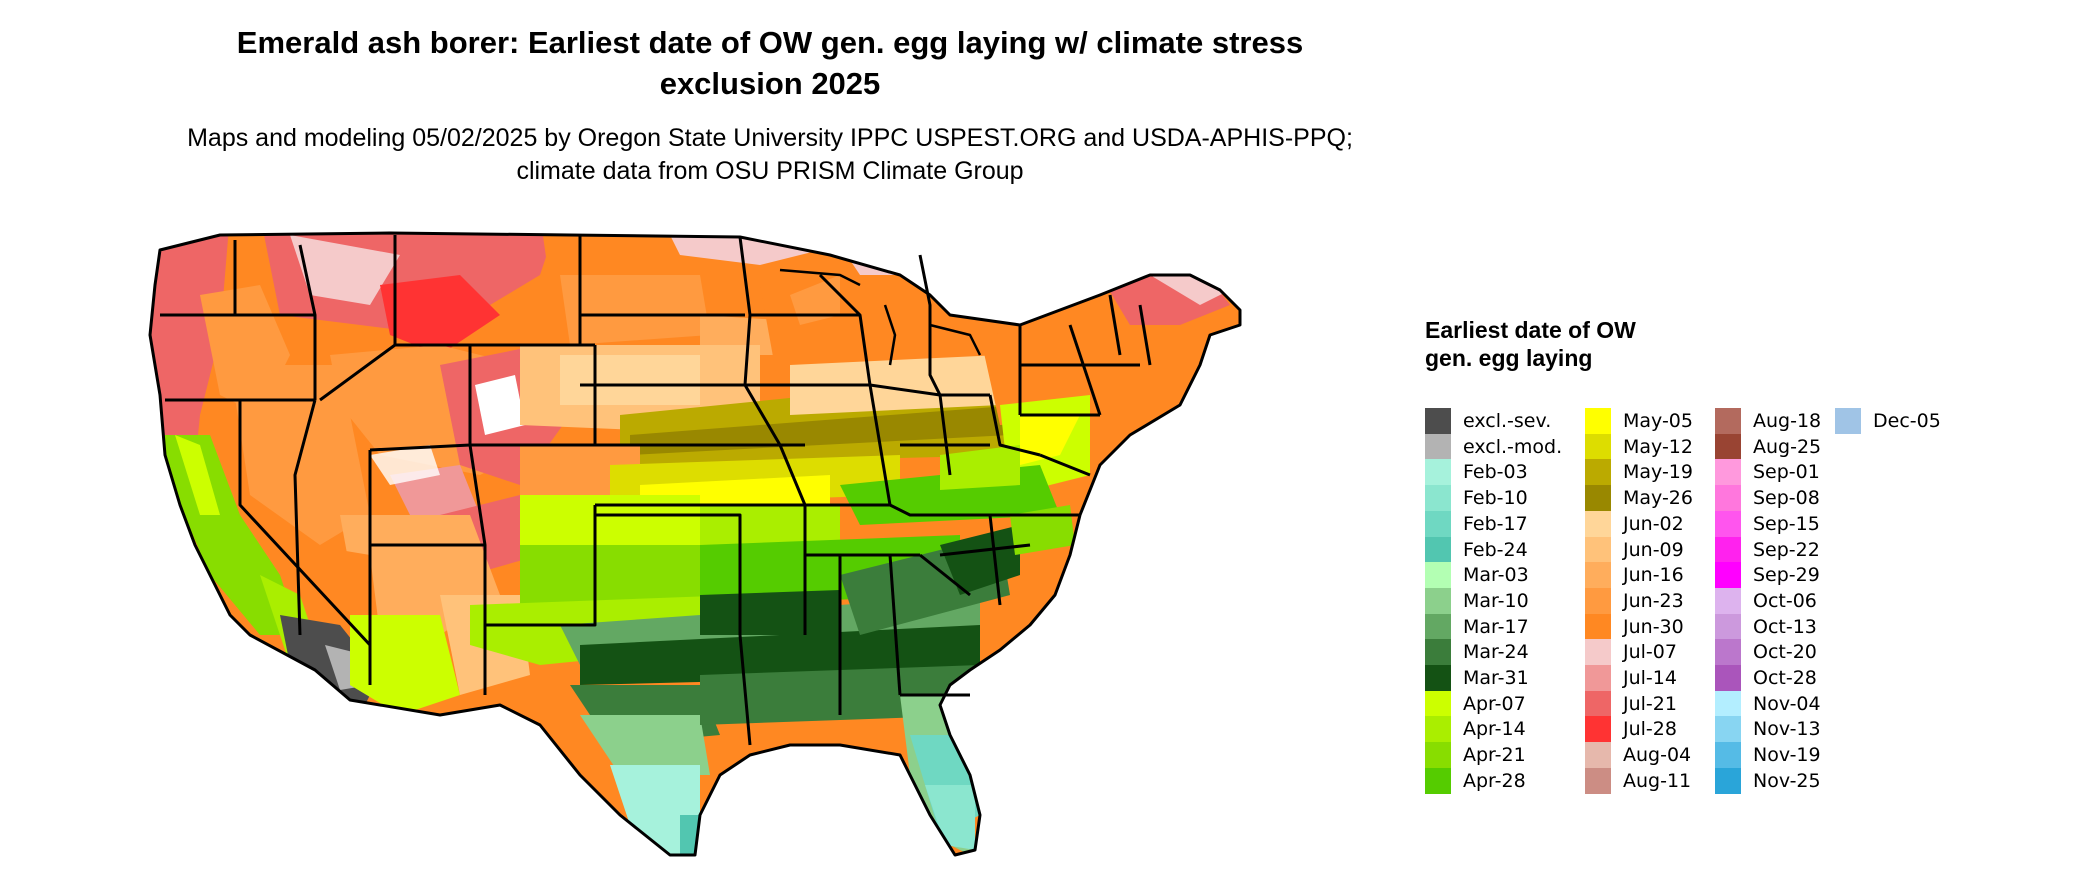 This screenshot has height=892, width=2100. I want to click on legend-entry: Feb-03, so click(1476, 472).